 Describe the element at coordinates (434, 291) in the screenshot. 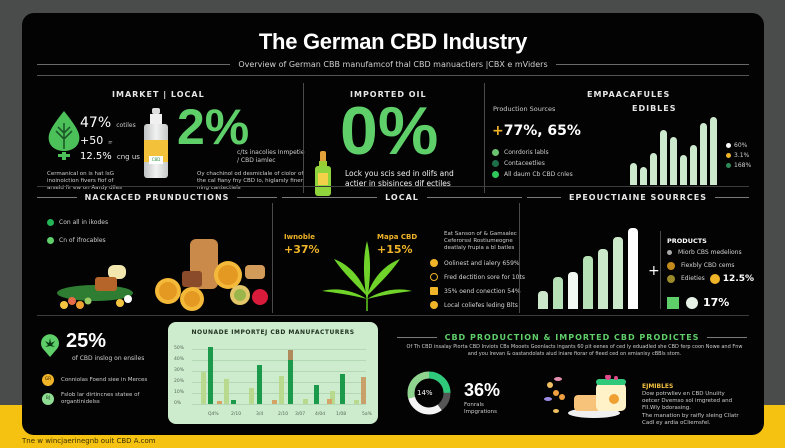

I see `box-icon` at that location.